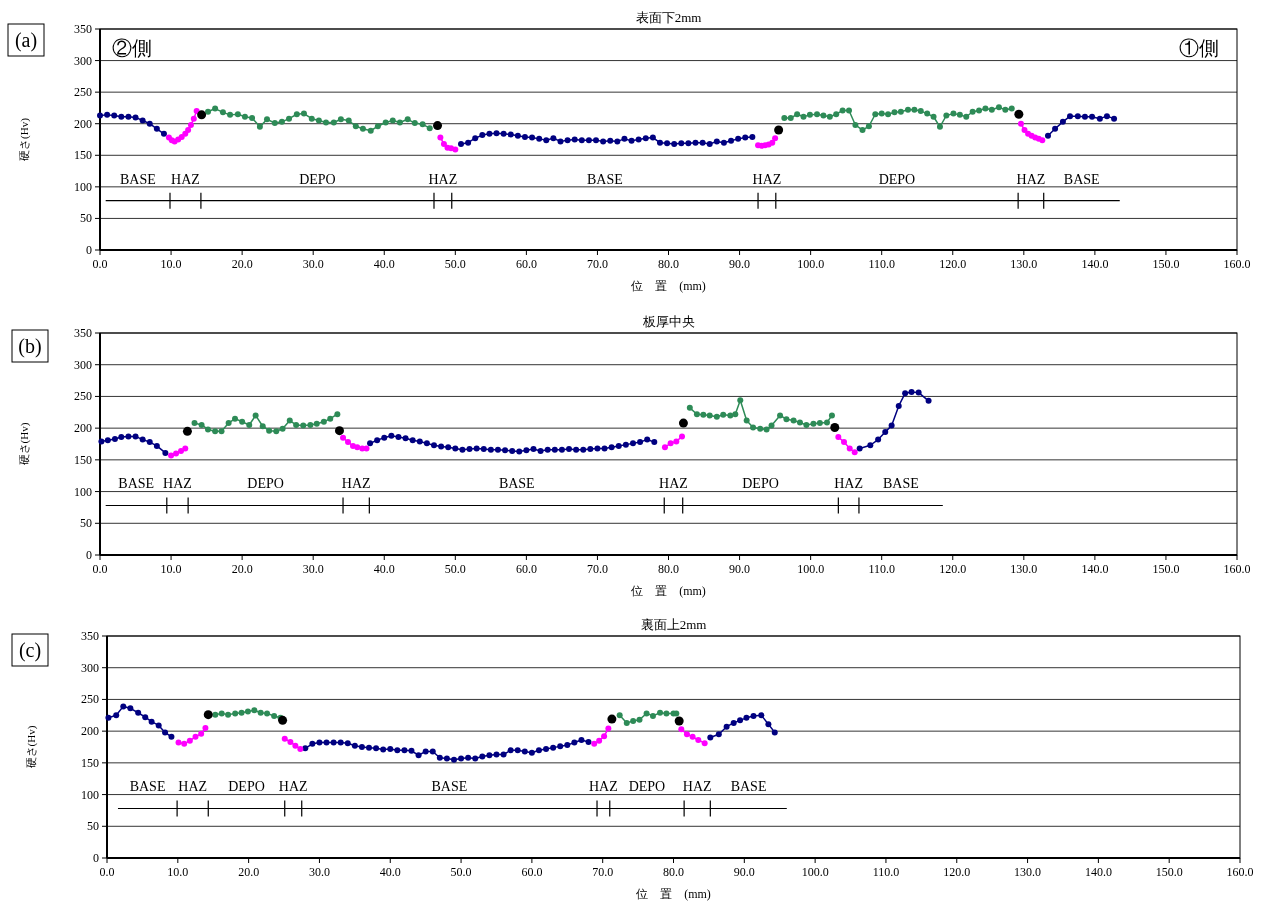  What do you see at coordinates (90, 636) in the screenshot?
I see `y-tick-label: 350` at bounding box center [90, 636].